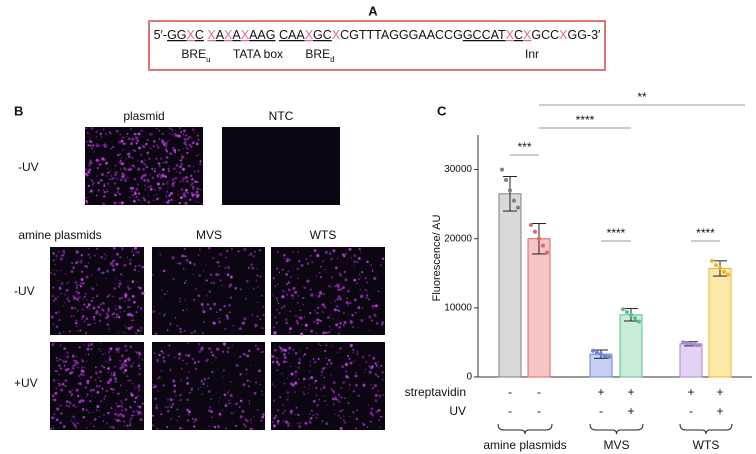 The width and height of the screenshot is (756, 454). I want to click on seq-part: CGTTTAGGGAACCG, so click(401, 35).